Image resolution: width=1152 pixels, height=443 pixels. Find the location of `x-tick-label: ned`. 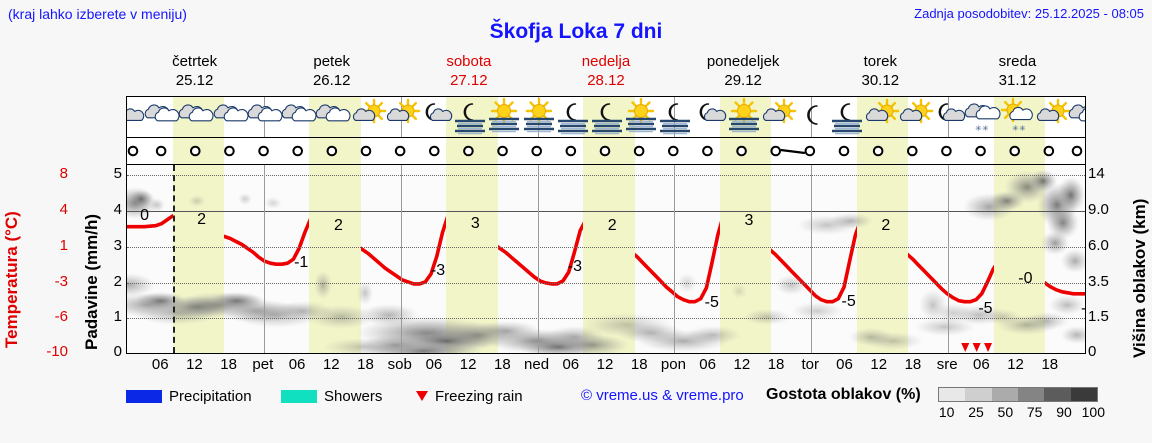

x-tick-label: ned is located at coordinates (537, 364).